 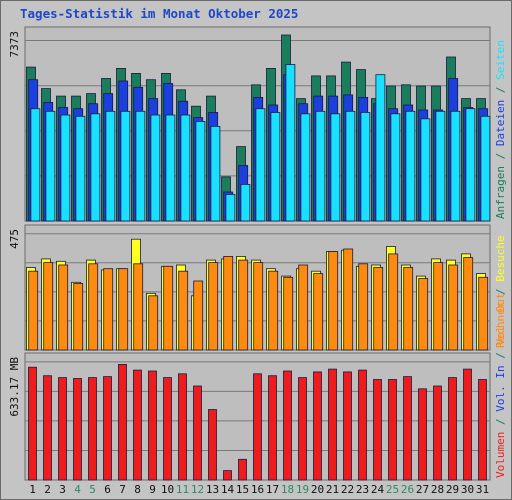 I want to click on legend-visits-entry: Rechner, so click(x=500, y=324).